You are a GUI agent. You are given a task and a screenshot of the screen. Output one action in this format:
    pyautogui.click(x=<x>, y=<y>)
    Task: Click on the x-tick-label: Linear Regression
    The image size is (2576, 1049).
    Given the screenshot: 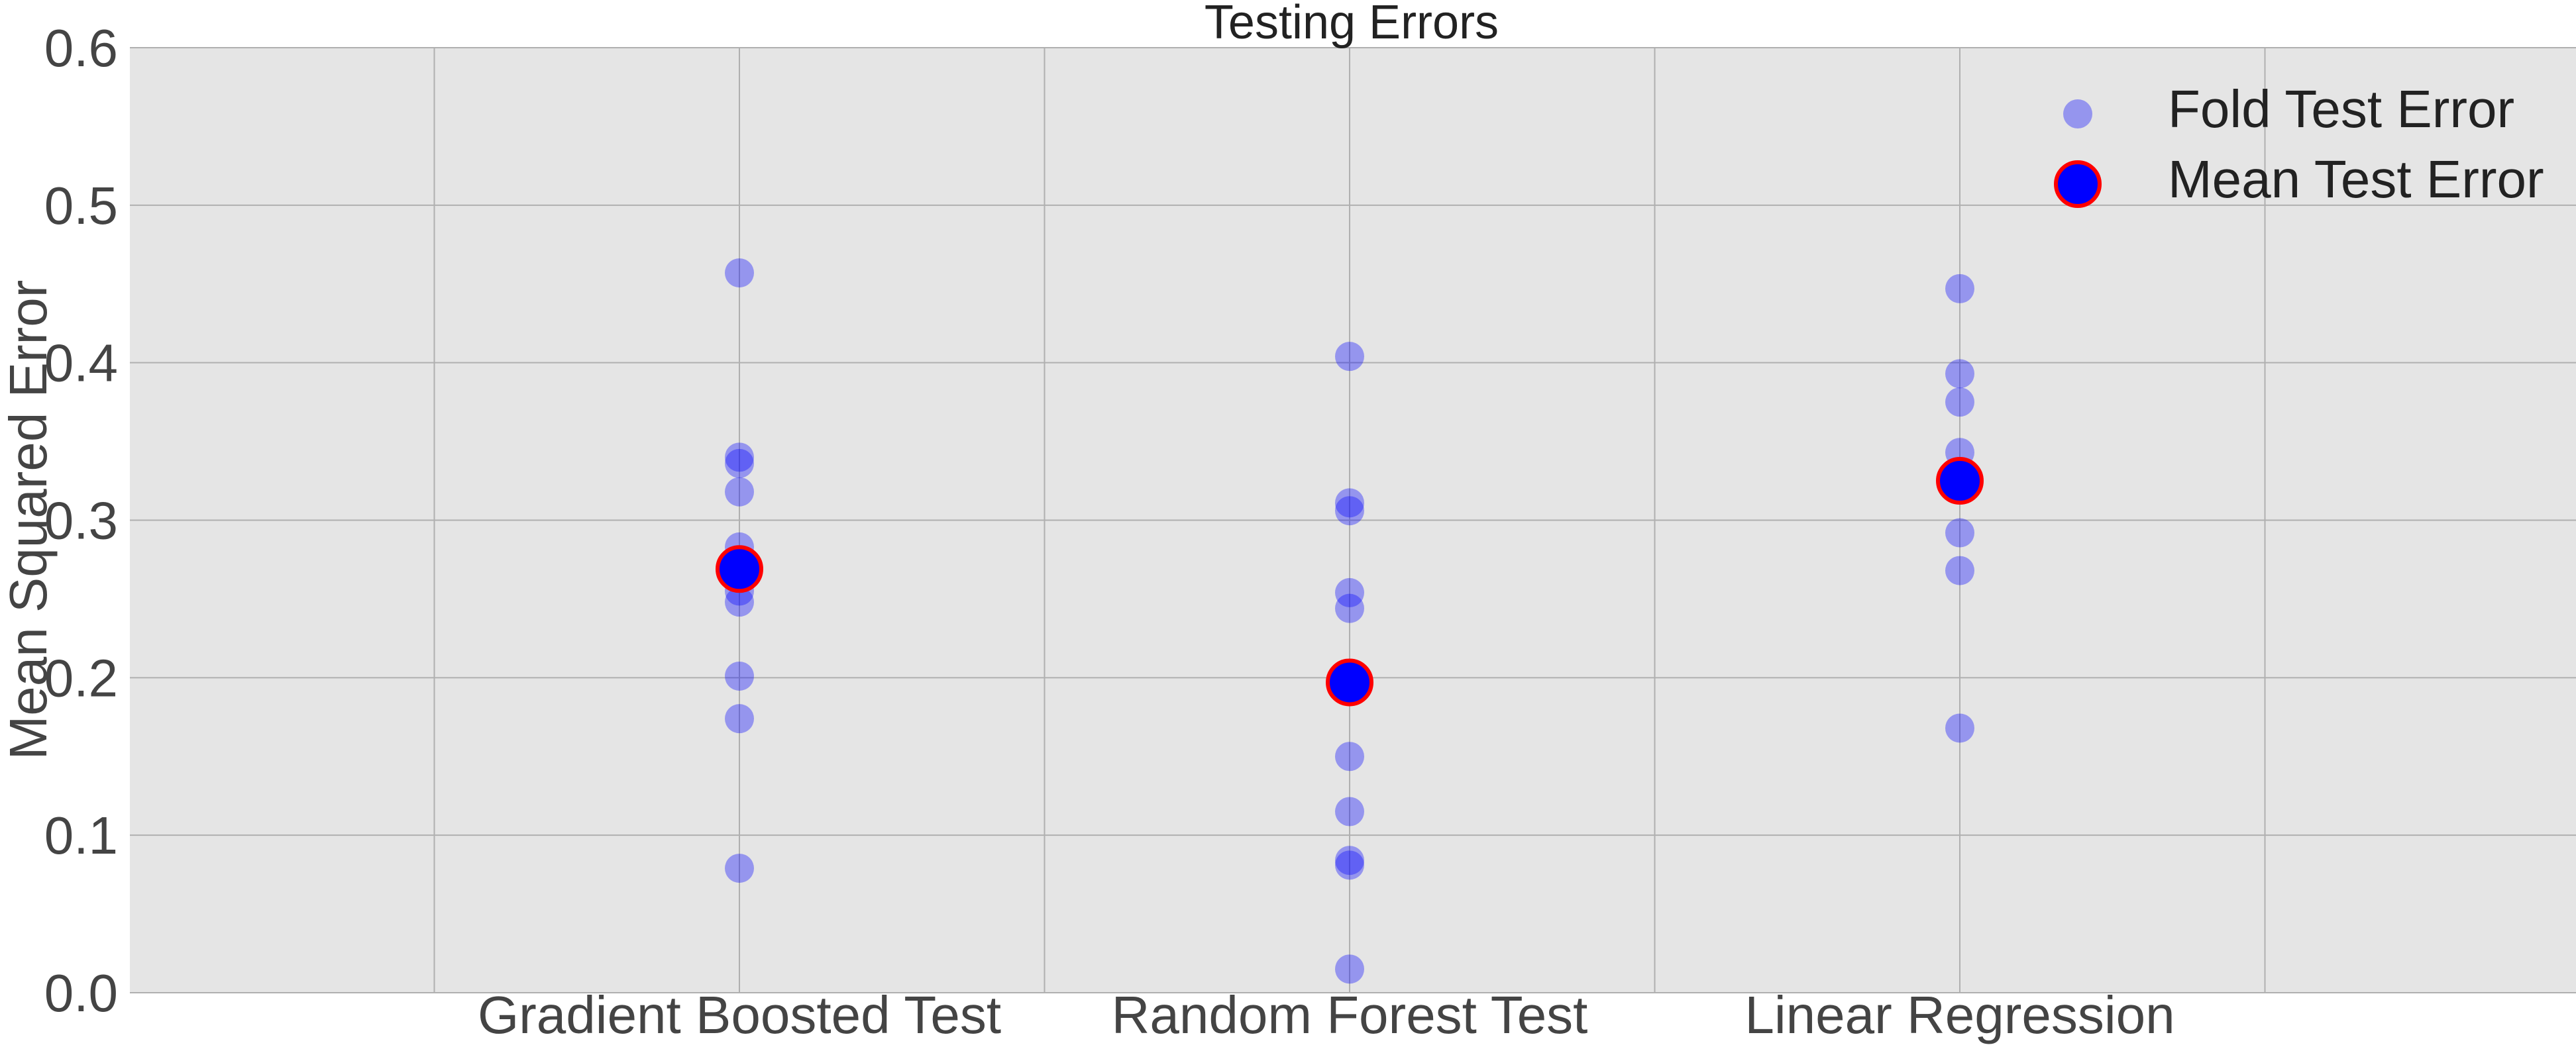 What is the action you would take?
    pyautogui.click(x=1959, y=1014)
    